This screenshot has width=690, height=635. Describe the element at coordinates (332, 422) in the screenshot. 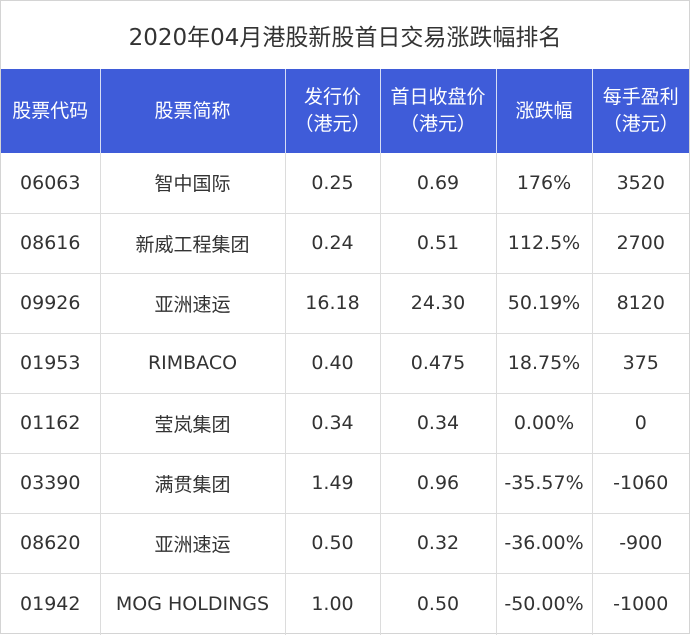

I see `cell-issue-price: 0.34` at that location.